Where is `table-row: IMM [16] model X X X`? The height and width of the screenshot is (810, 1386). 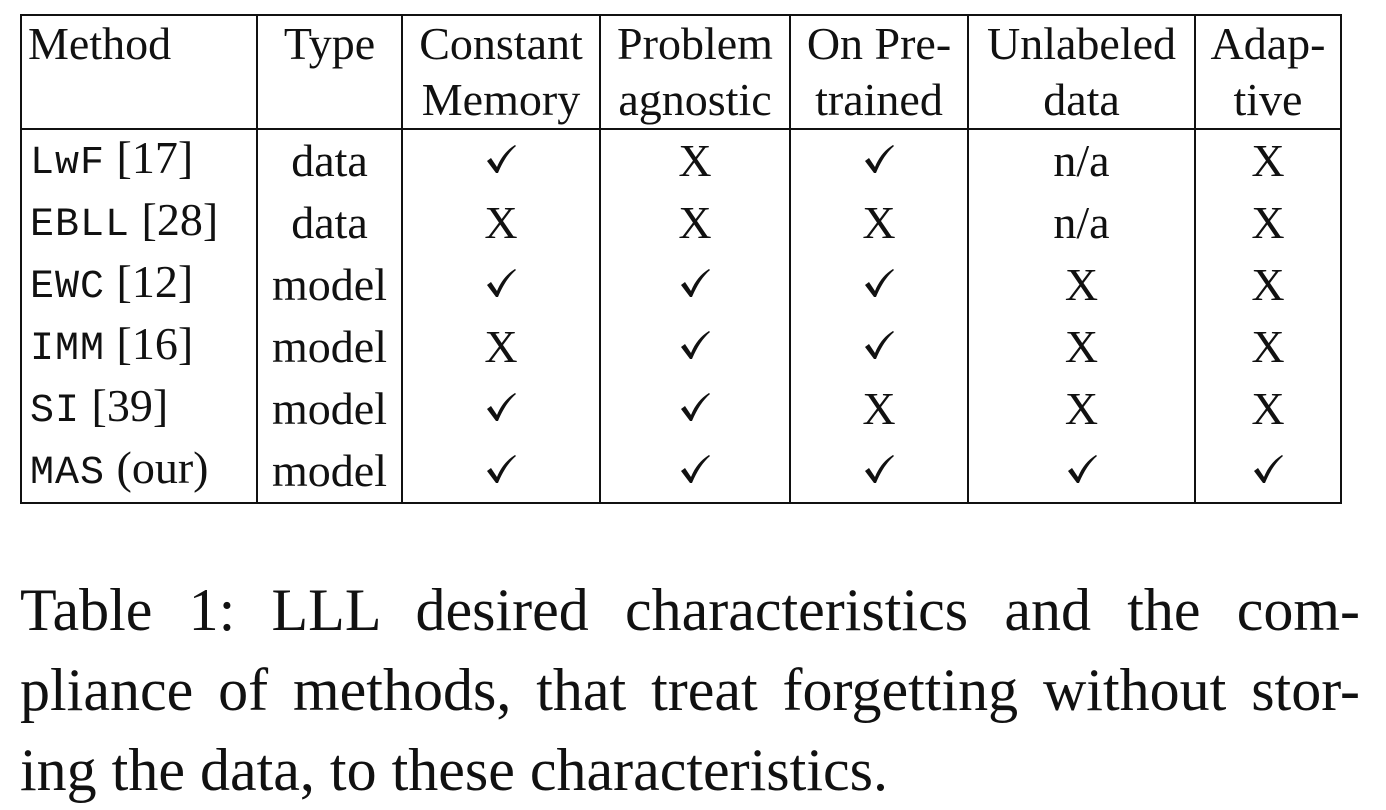 table-row: IMM [16] model X X X is located at coordinates (681, 347).